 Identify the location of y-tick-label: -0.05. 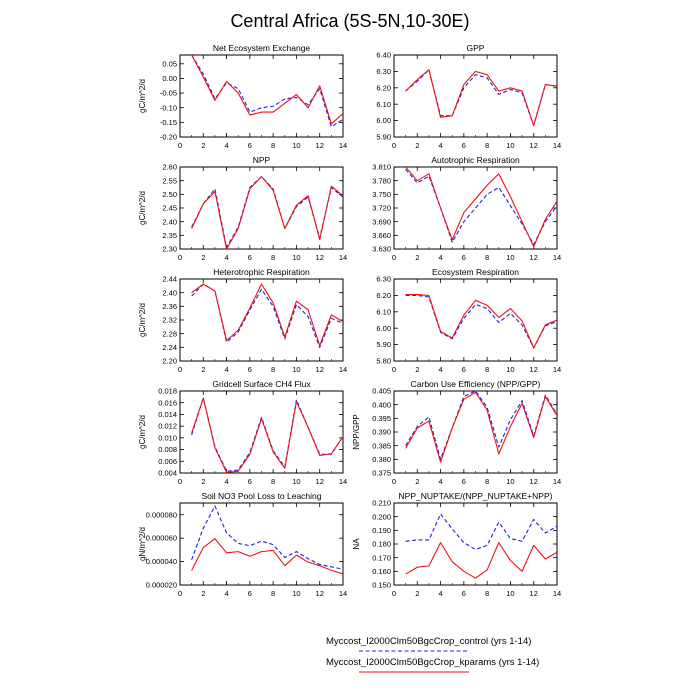
(168, 93).